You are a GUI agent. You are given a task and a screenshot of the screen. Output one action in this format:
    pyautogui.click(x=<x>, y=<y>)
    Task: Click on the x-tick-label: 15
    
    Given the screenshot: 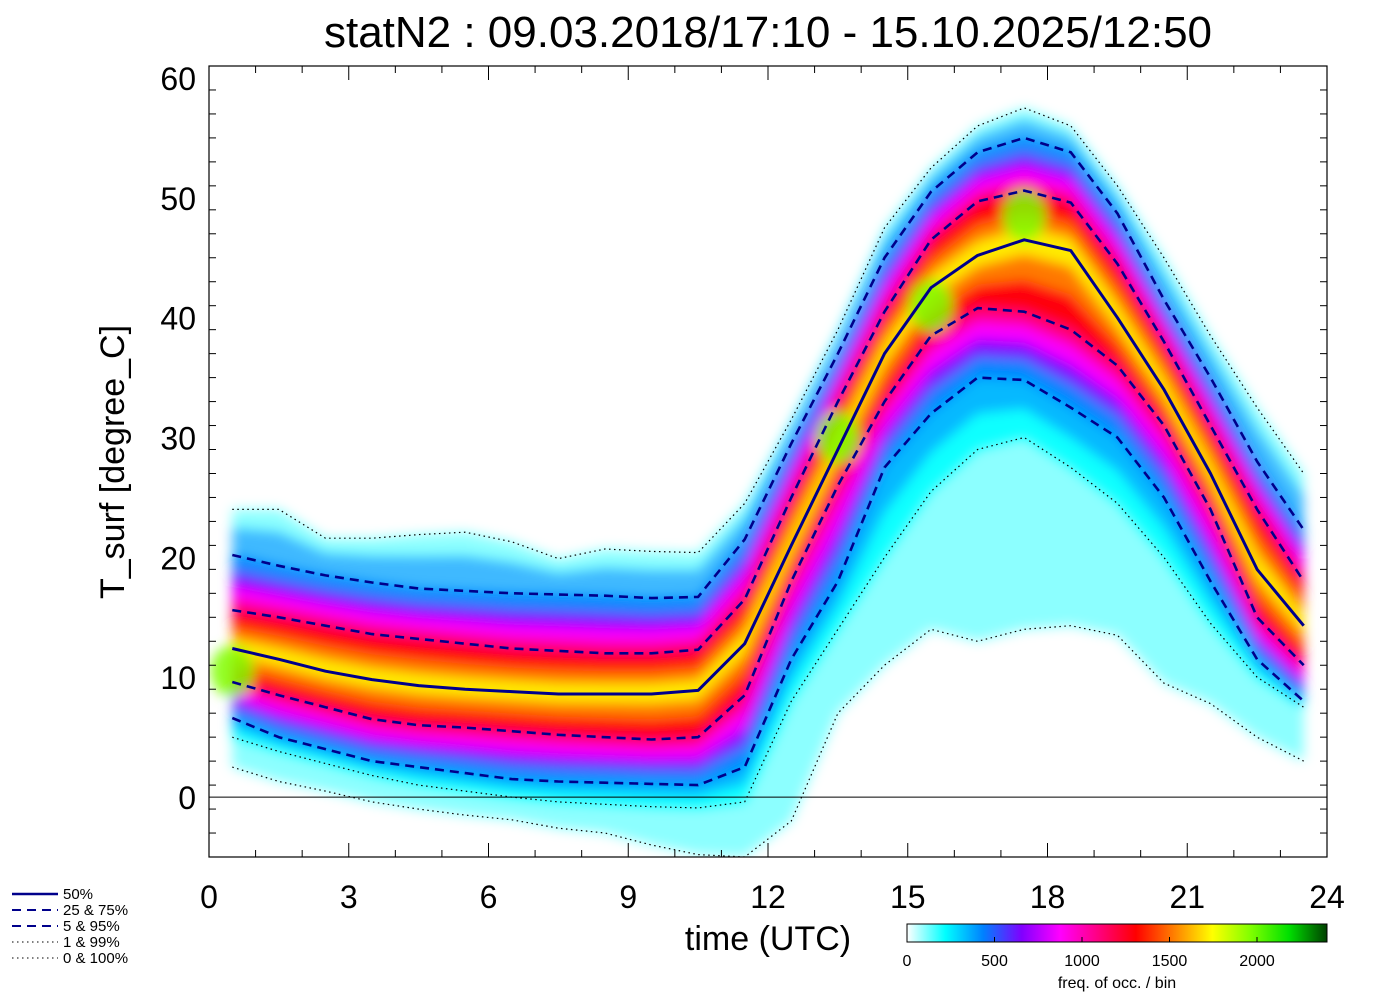 What is the action you would take?
    pyautogui.click(x=908, y=897)
    